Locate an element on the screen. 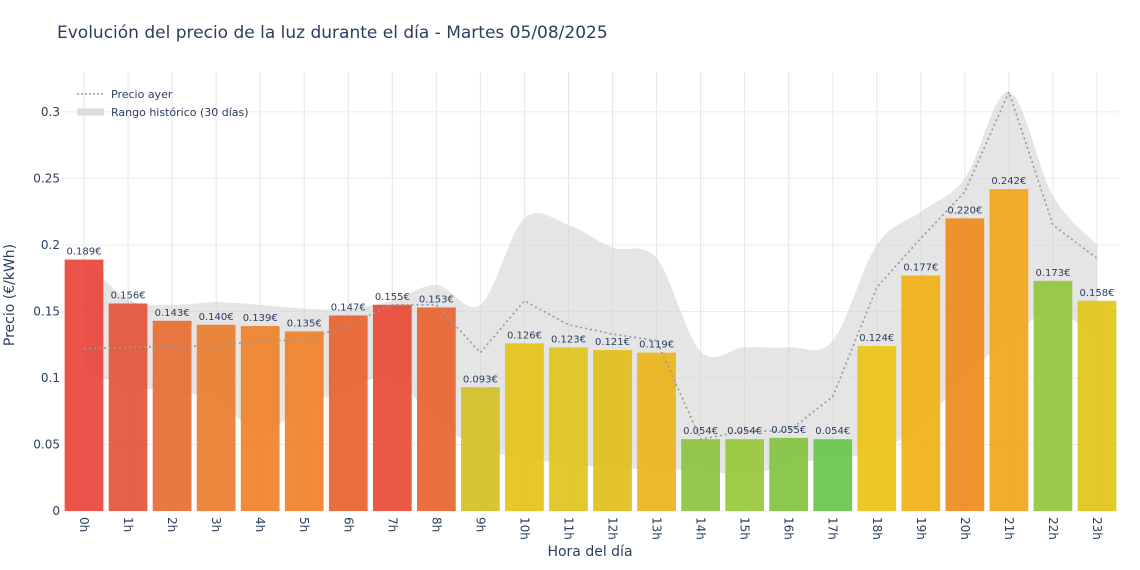  bar-1h is located at coordinates (128, 407).